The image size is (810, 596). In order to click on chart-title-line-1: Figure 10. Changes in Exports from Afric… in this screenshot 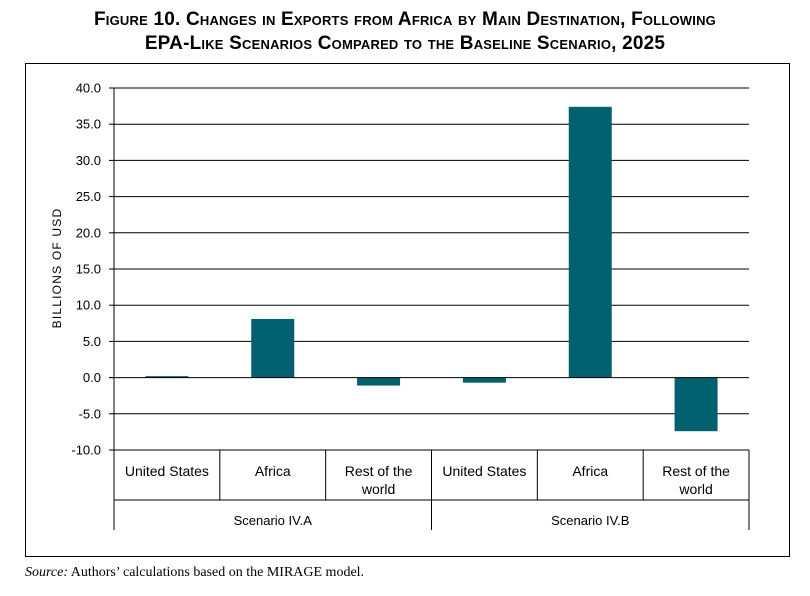, I will do `click(405, 19)`.